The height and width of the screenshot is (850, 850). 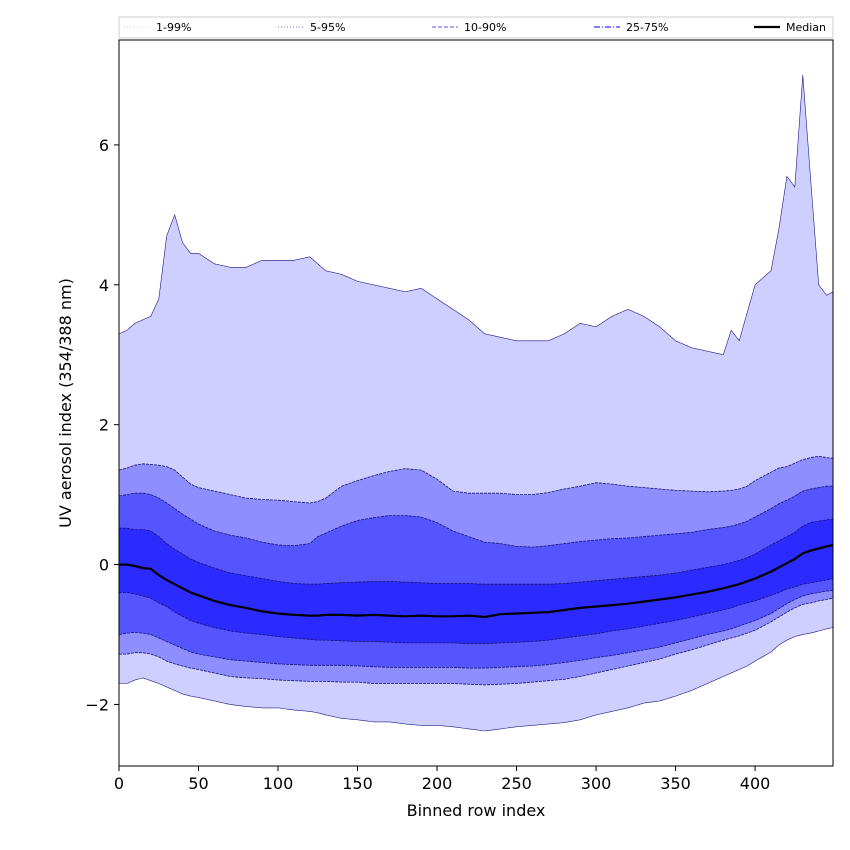 I want to click on band-25-75%, so click(x=476, y=581).